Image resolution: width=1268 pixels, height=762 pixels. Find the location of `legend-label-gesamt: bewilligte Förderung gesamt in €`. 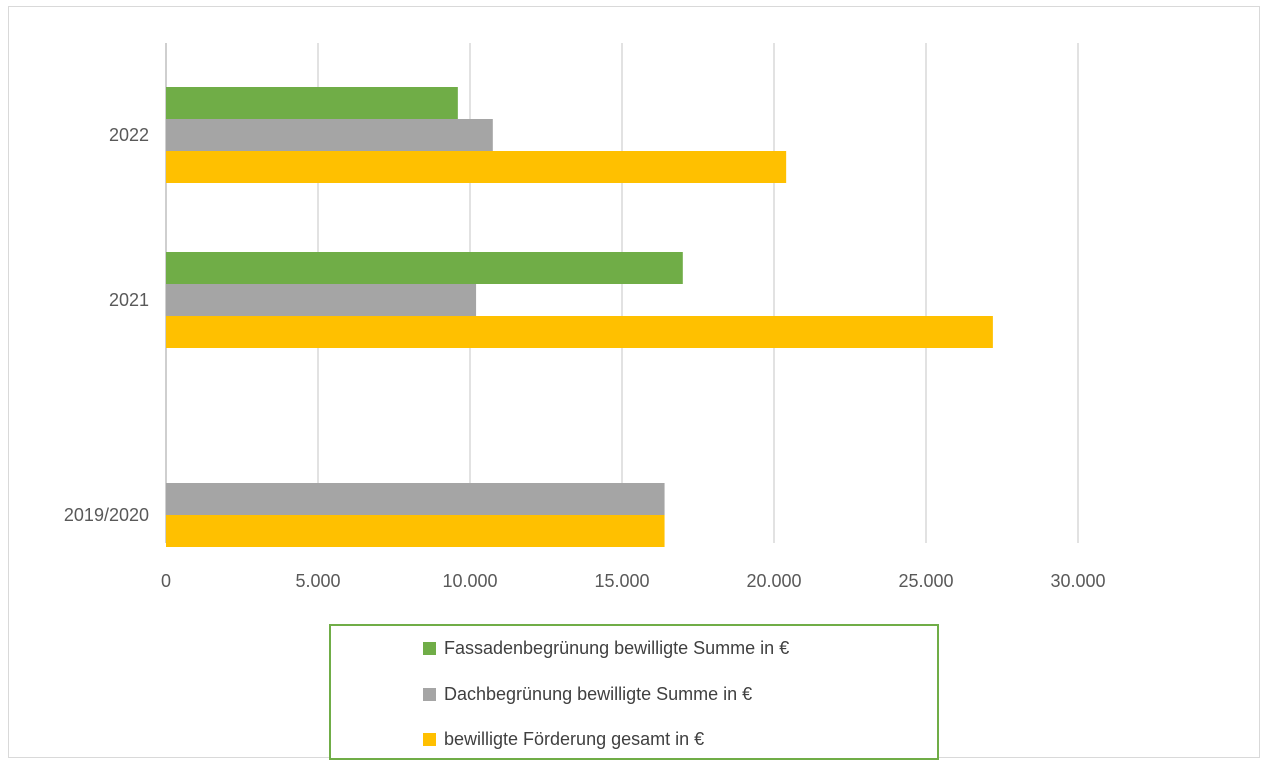

legend-label-gesamt: bewilligte Förderung gesamt in € is located at coordinates (574, 738).